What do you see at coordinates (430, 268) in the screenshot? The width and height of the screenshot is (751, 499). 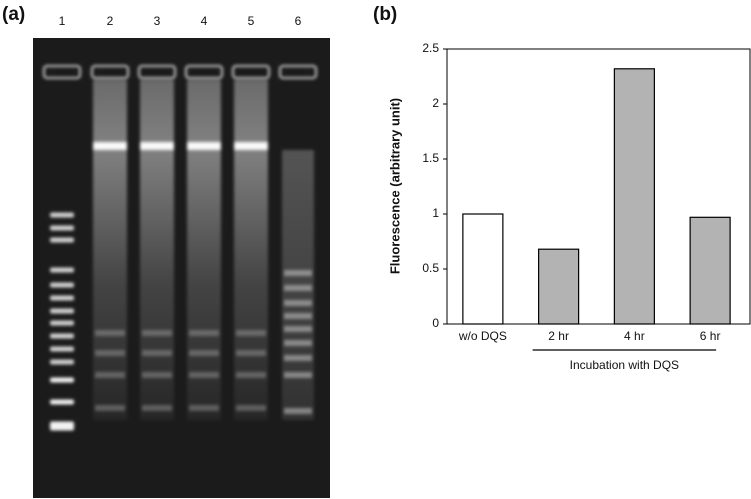 I see `y-tick-label: 0.5` at bounding box center [430, 268].